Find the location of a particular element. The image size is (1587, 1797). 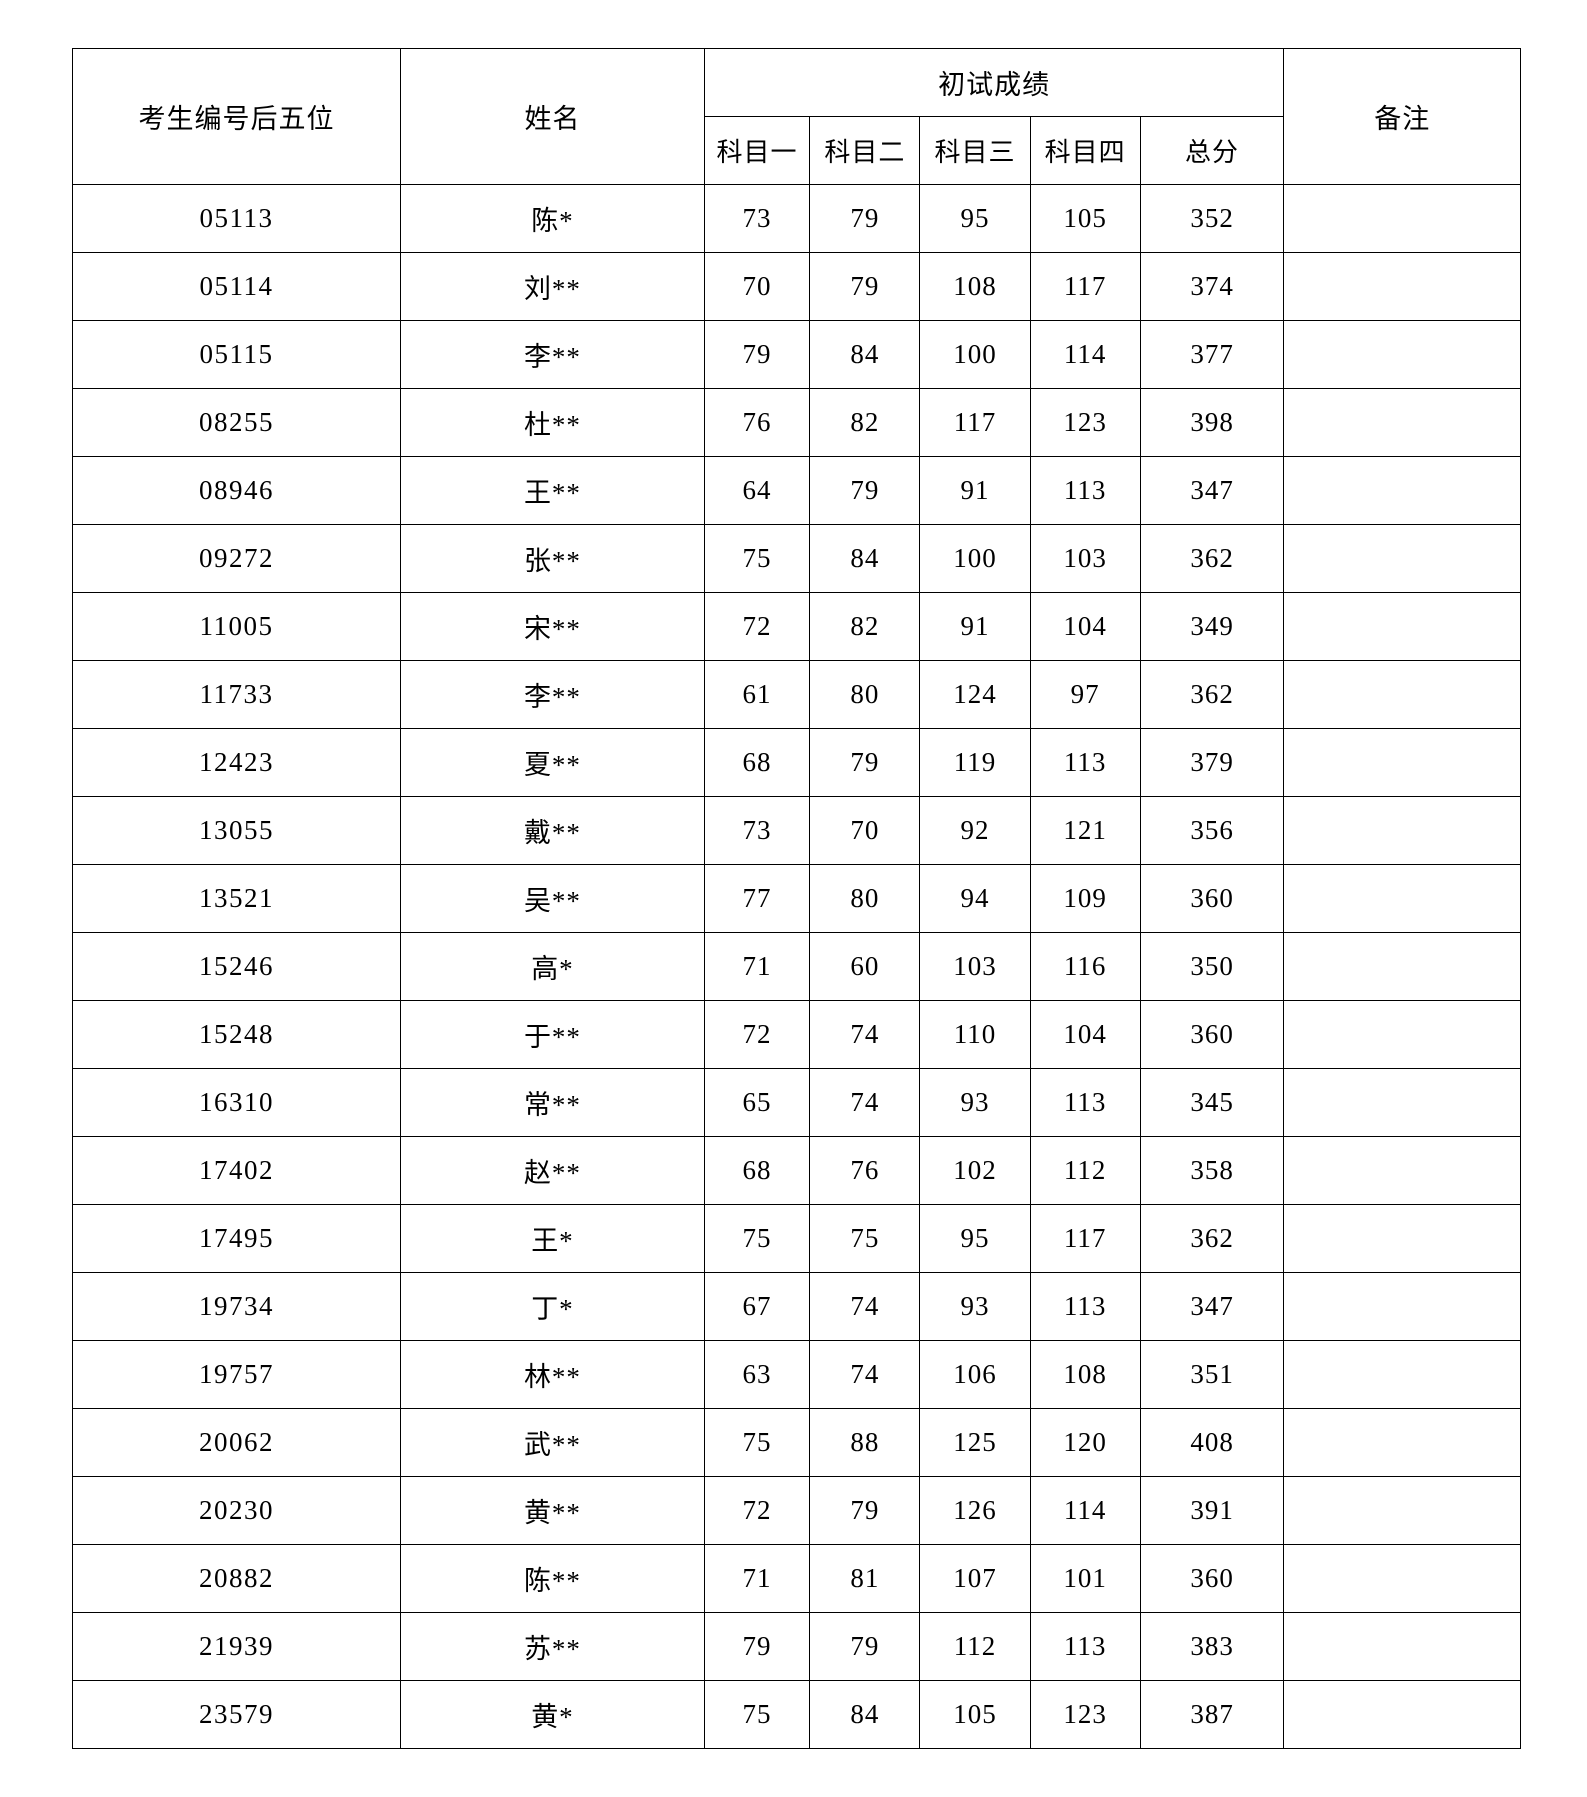

cell-candidate-number: 08255 is located at coordinates (236, 422).